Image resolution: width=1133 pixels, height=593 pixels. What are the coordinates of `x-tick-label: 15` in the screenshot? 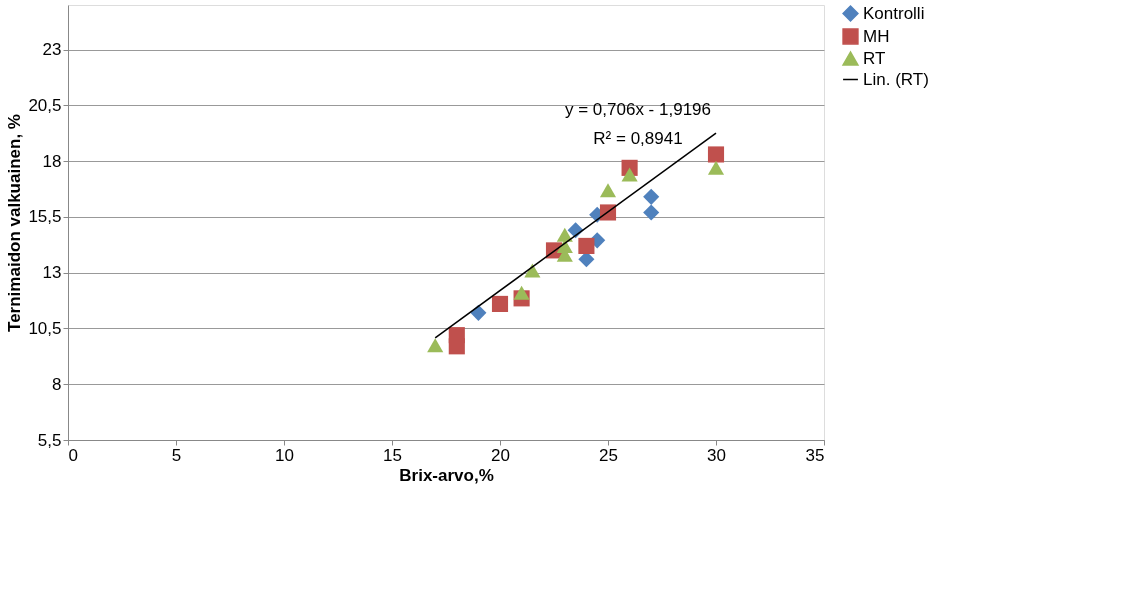 It's located at (392, 455).